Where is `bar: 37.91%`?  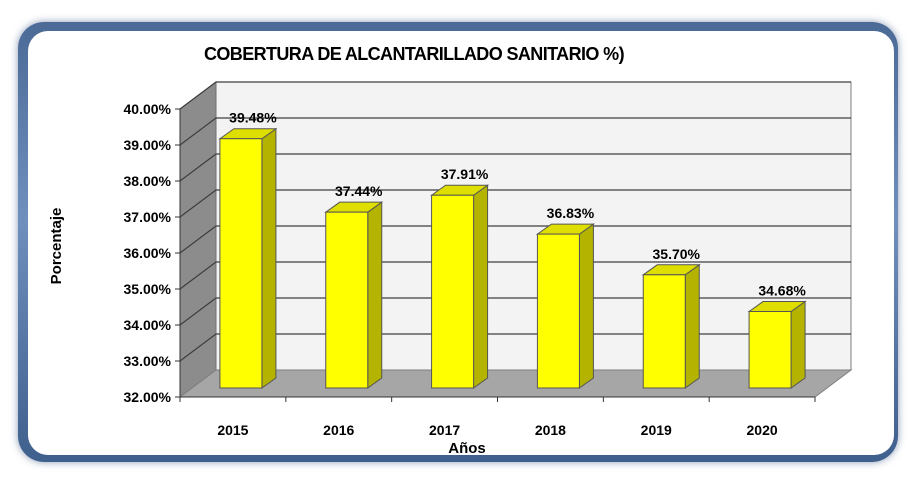
bar: 37.91% is located at coordinates (460, 277).